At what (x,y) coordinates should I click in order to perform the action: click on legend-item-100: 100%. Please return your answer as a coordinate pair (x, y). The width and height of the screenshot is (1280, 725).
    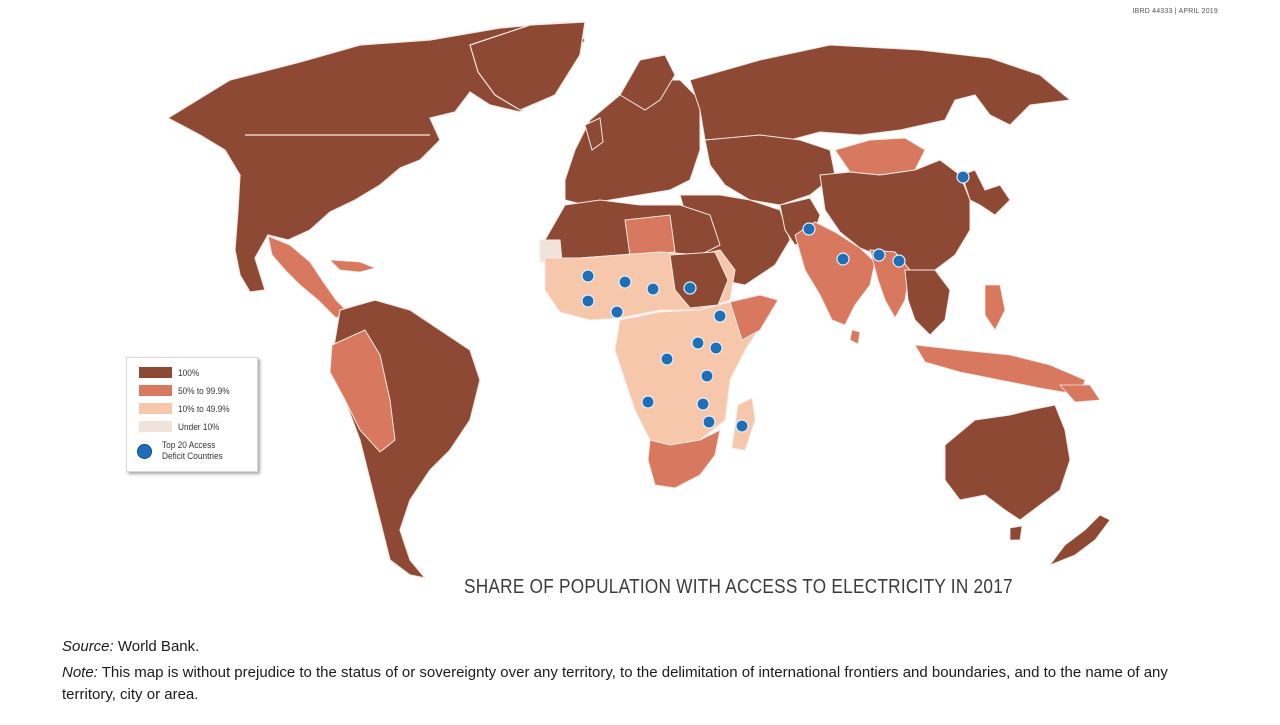
    Looking at the image, I should click on (170, 372).